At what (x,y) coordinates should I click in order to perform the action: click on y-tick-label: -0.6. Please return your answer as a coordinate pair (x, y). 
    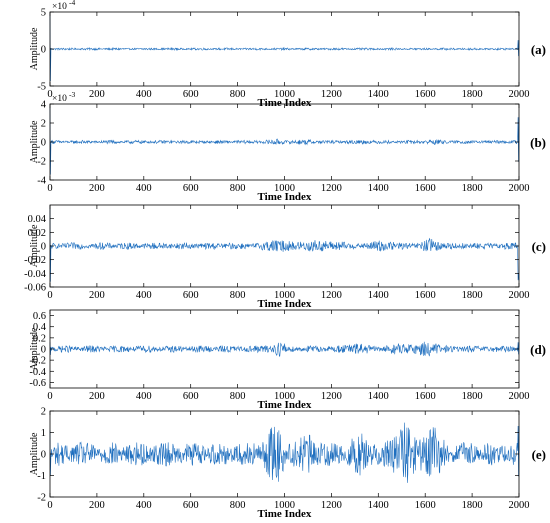
    Looking at the image, I should click on (37, 383).